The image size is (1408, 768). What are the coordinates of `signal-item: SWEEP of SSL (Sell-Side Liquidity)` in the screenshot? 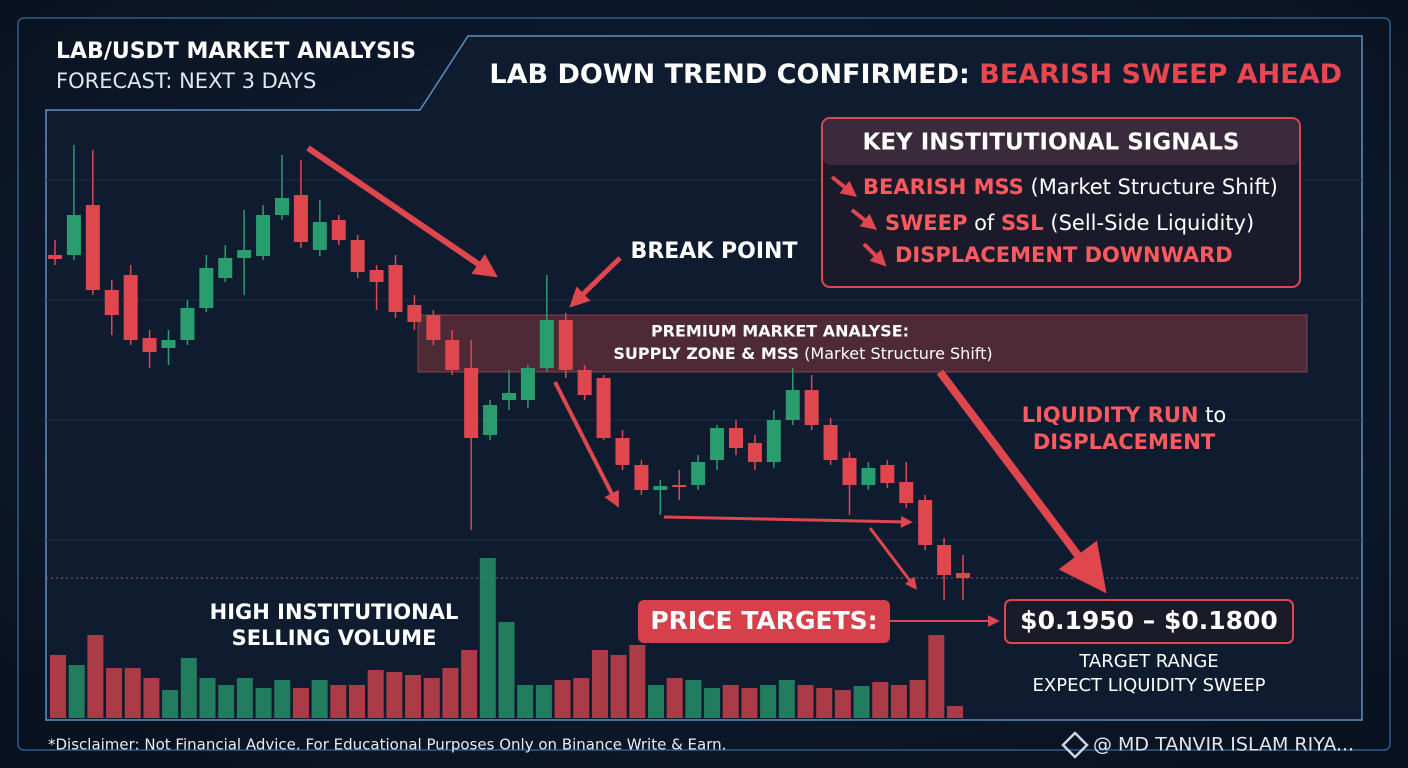 It's located at (1069, 223).